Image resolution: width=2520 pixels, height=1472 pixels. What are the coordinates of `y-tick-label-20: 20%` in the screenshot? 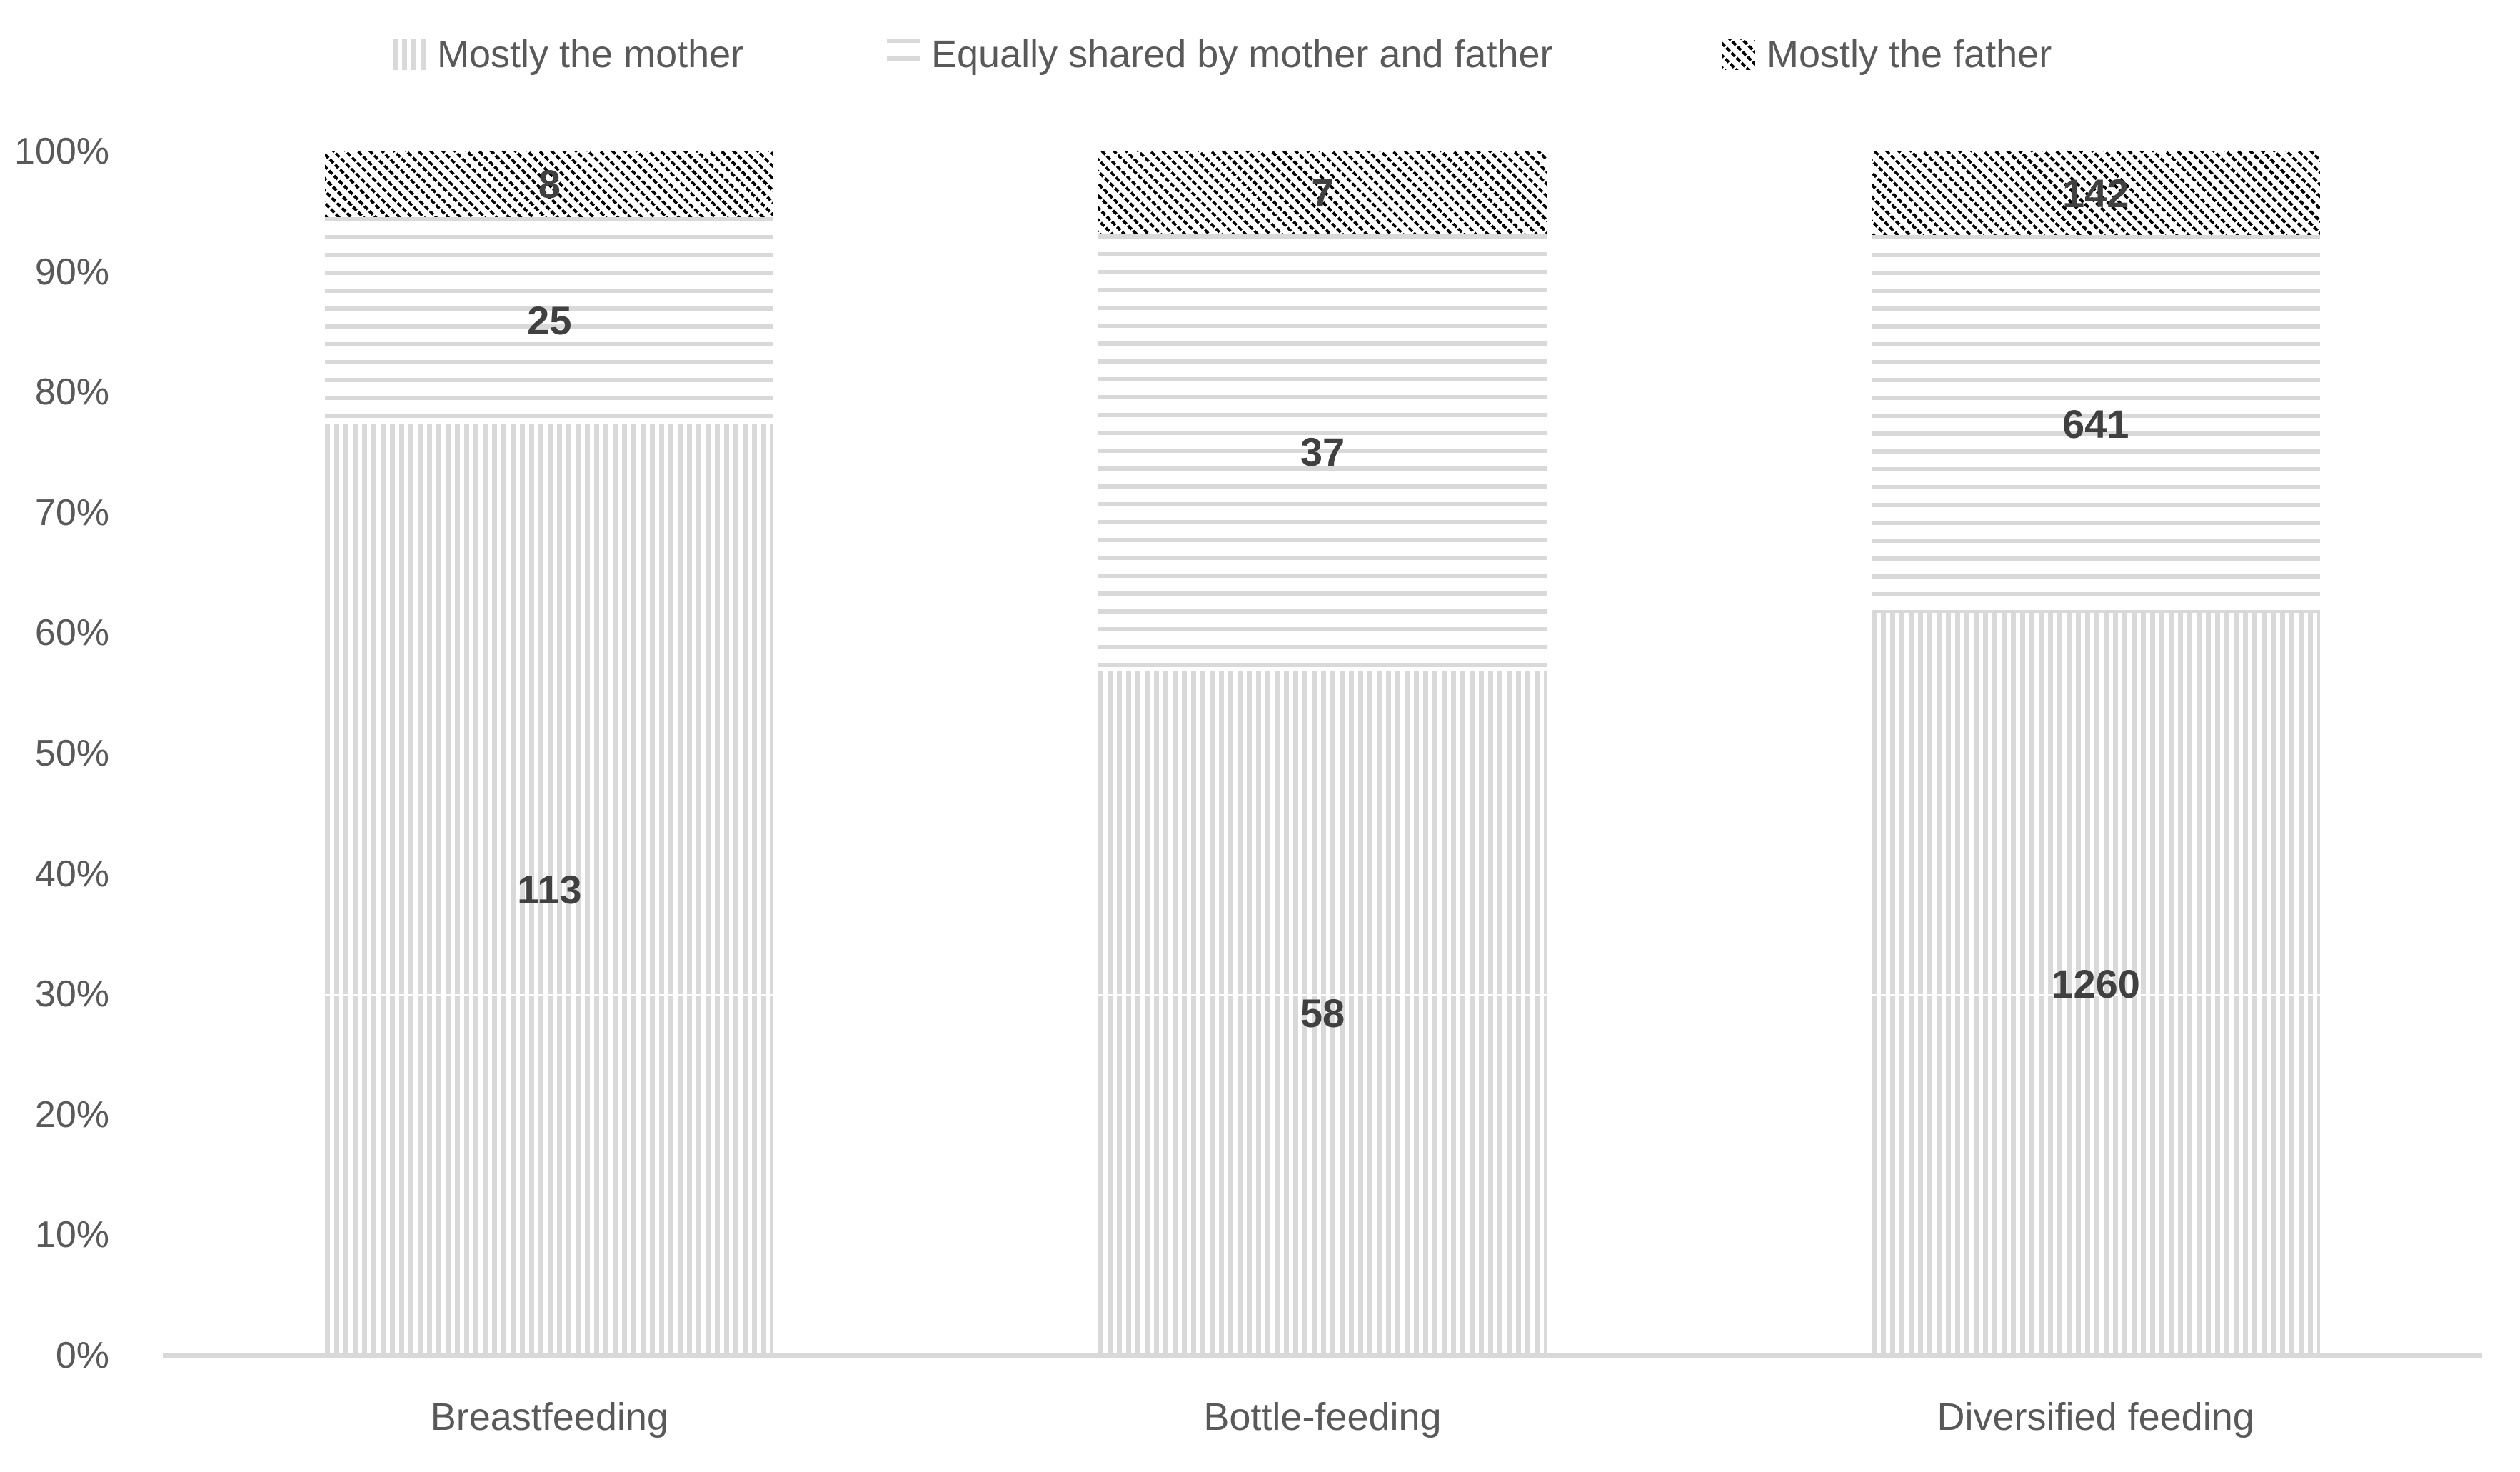 It's located at (71, 1114).